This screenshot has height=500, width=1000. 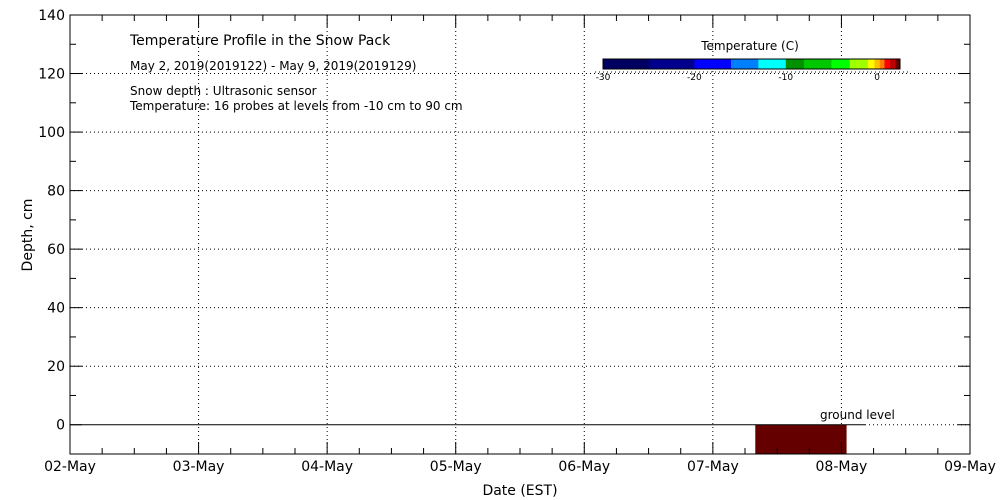 What do you see at coordinates (713, 467) in the screenshot?
I see `x-tick-label: 07-May` at bounding box center [713, 467].